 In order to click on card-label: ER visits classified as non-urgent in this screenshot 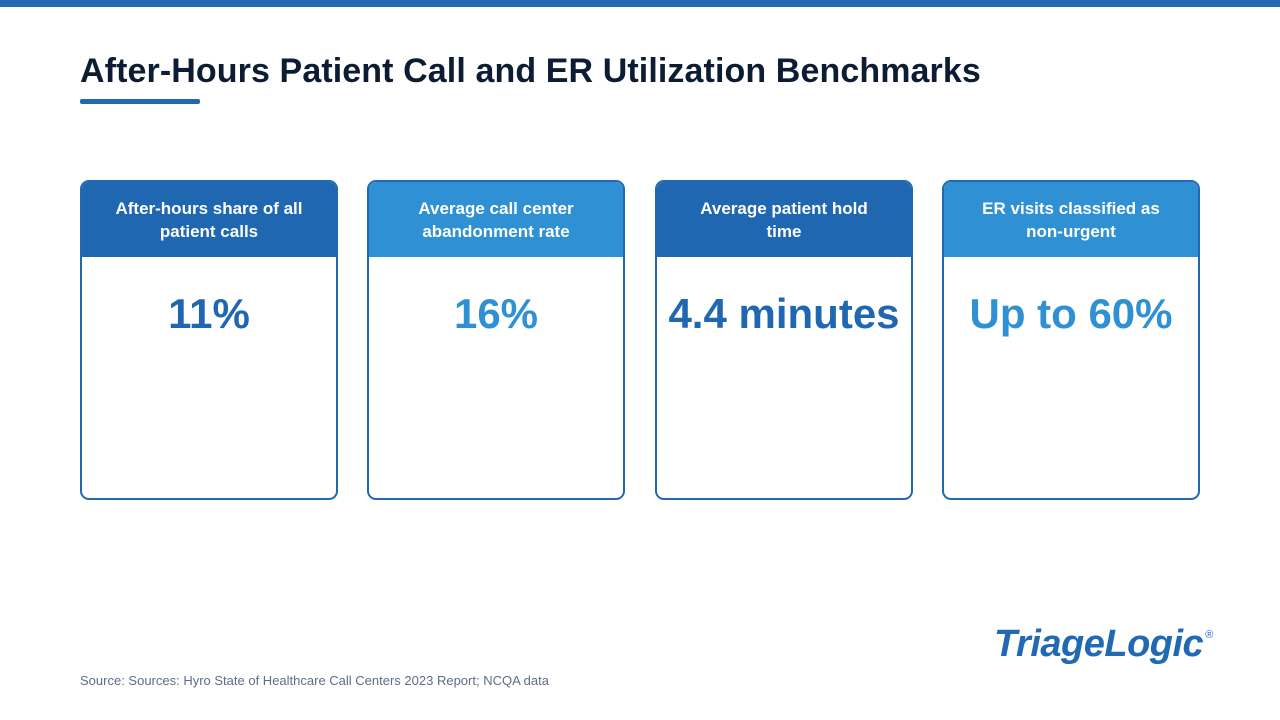, I will do `click(1071, 219)`.